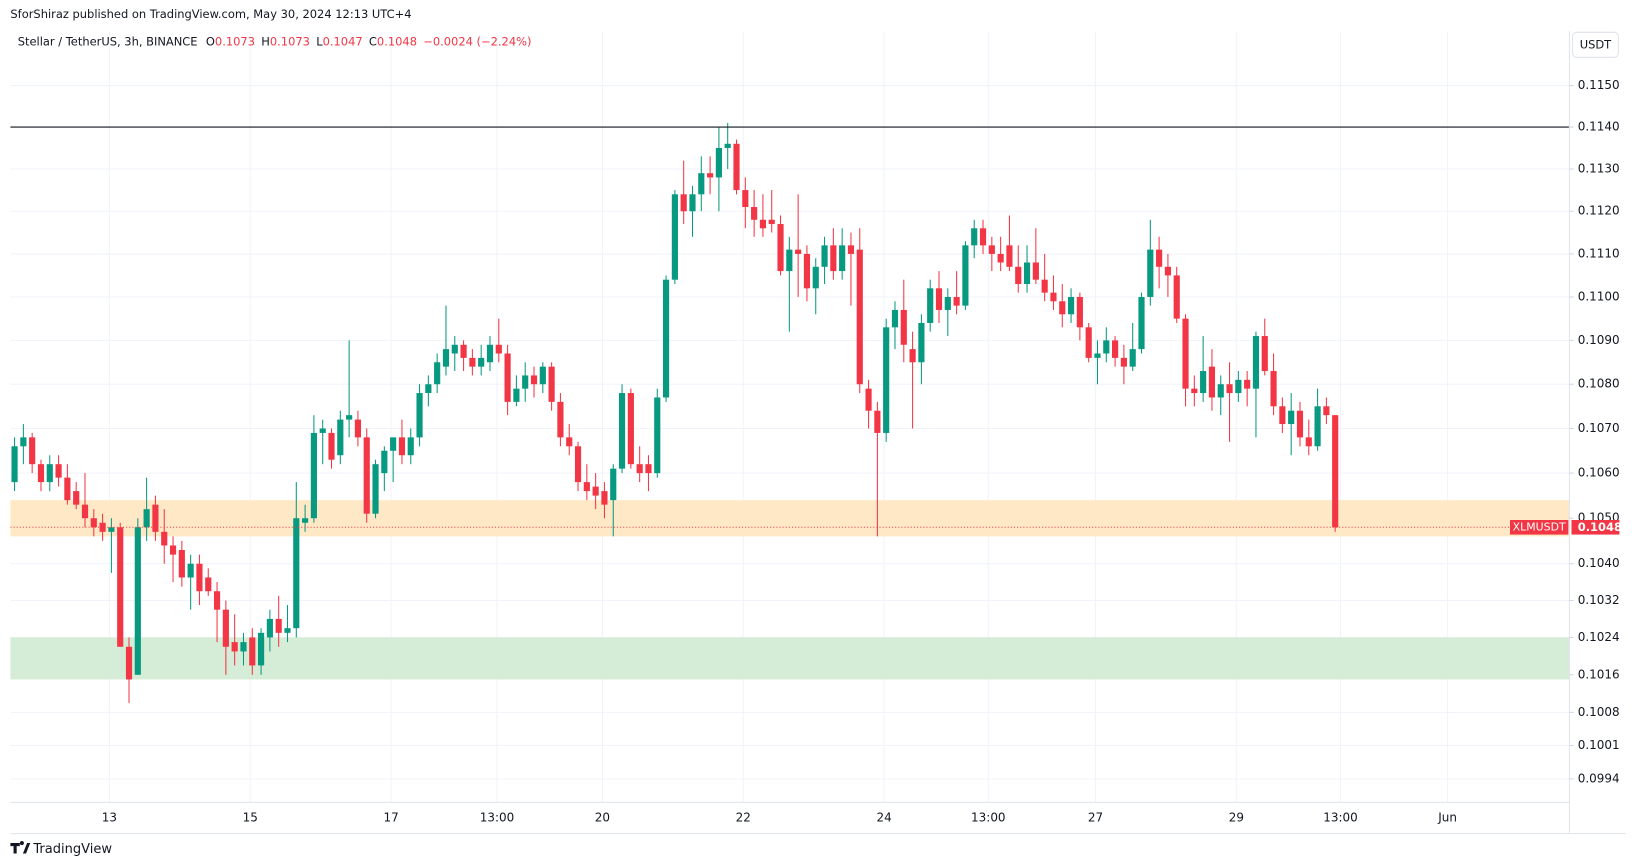  I want to click on y-tick-label: 0.1130, so click(1599, 168).